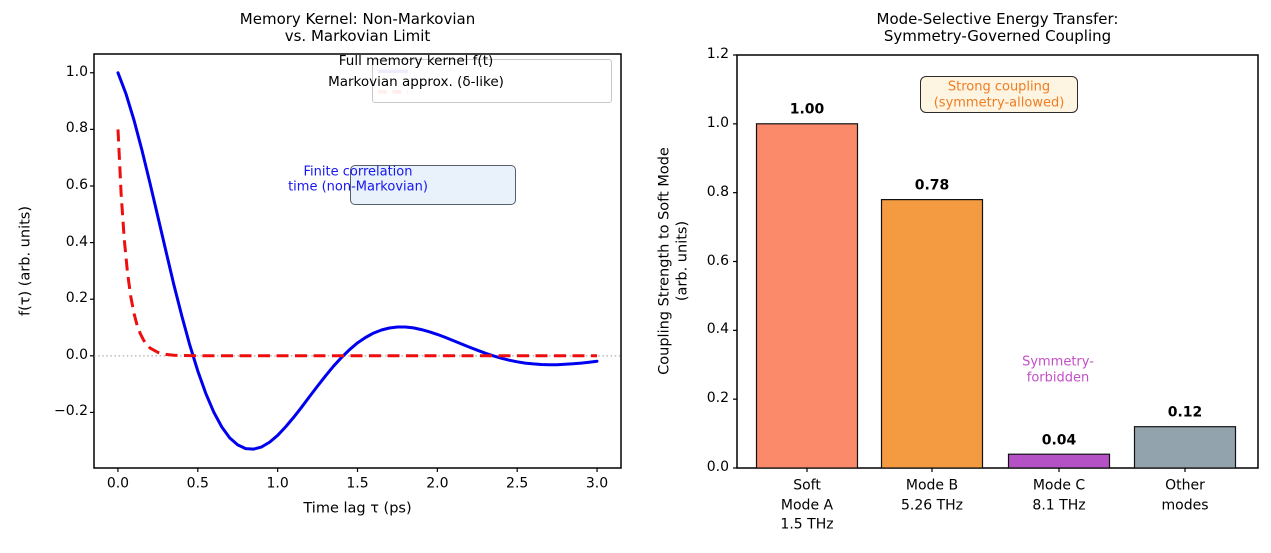 Image resolution: width=1271 pixels, height=553 pixels. I want to click on bar-other-modes, so click(1185, 447).